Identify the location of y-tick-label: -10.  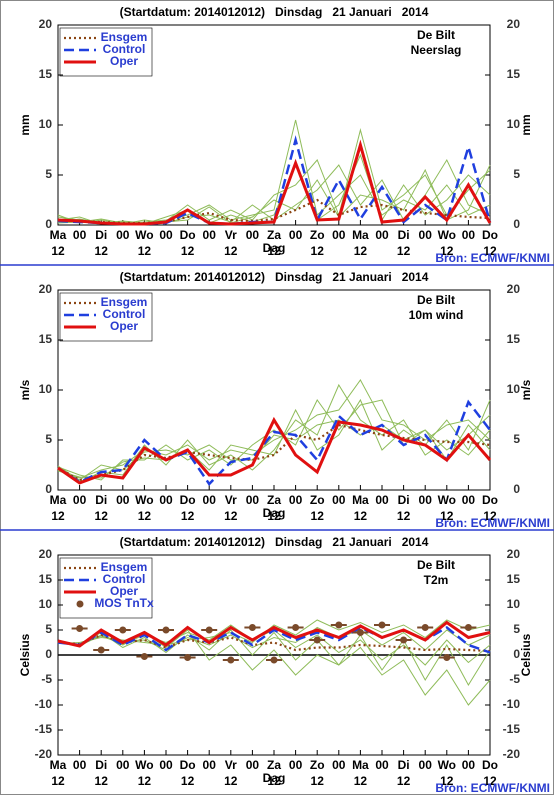
(44, 704).